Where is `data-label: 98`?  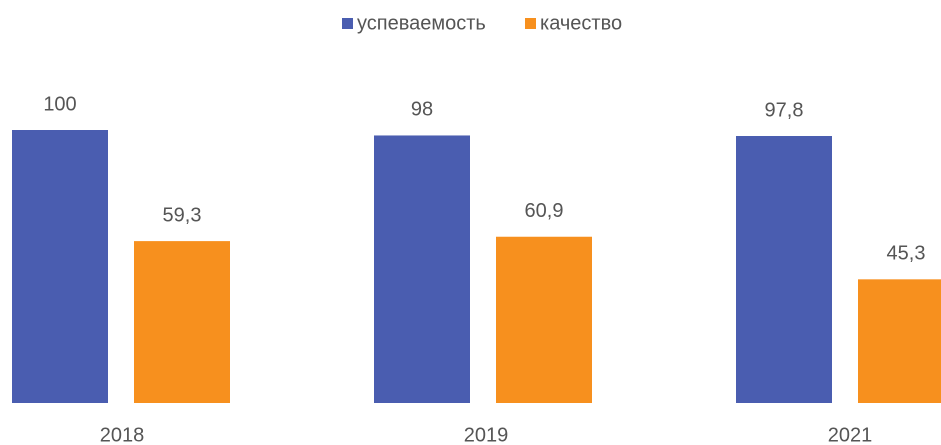 data-label: 98 is located at coordinates (422, 110).